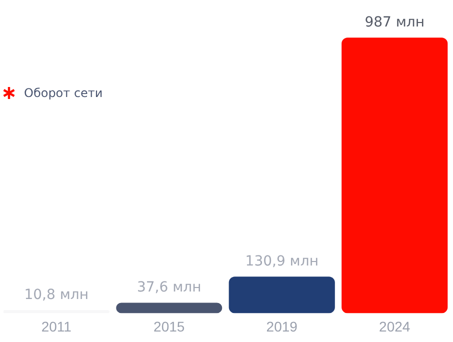 This screenshot has height=342, width=453. Describe the element at coordinates (169, 326) in the screenshot. I see `x-tick-label: 2015` at that location.